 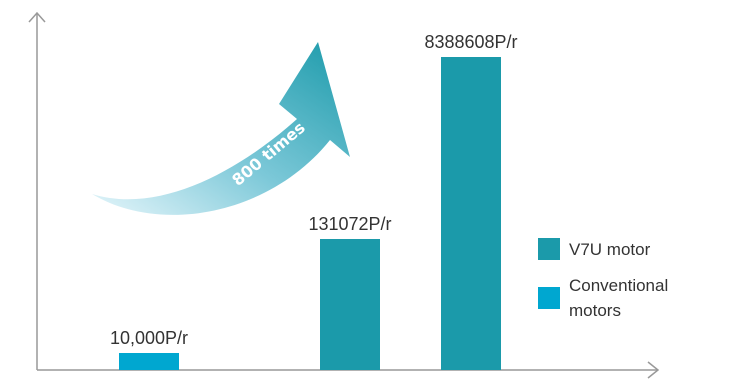 What do you see at coordinates (149, 338) in the screenshot?
I see `value-label-0: 10,000P/r` at bounding box center [149, 338].